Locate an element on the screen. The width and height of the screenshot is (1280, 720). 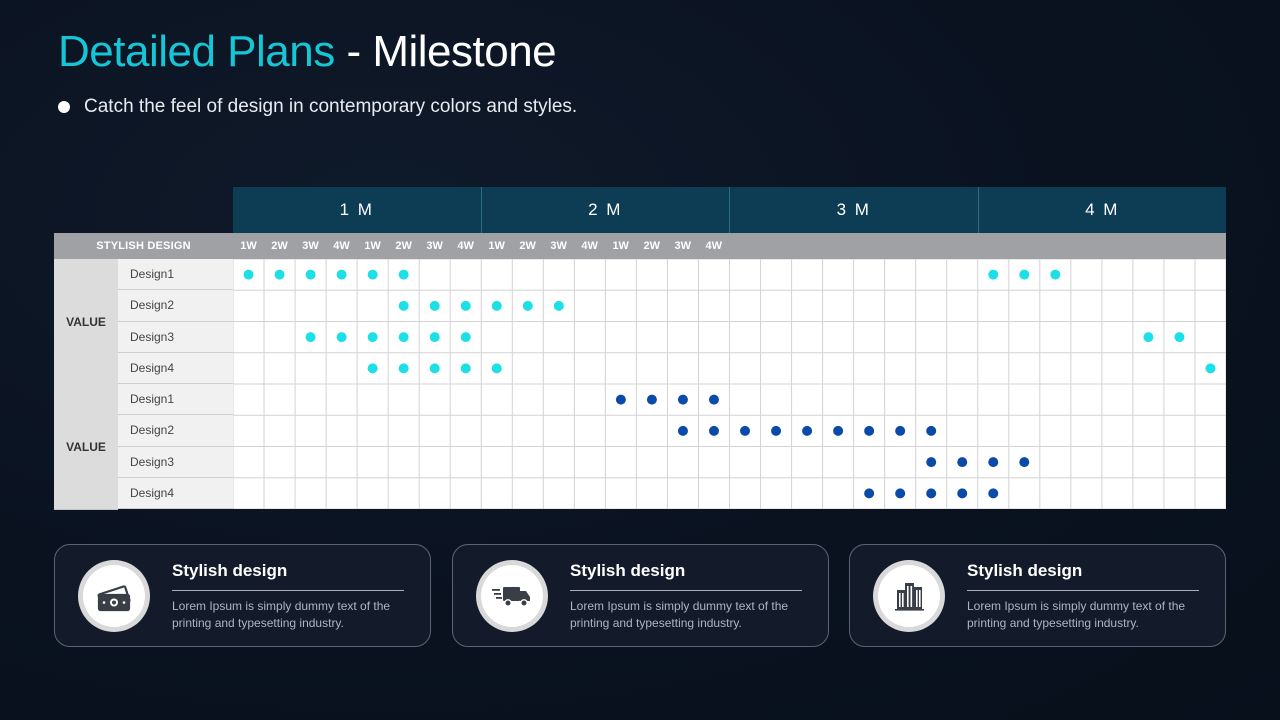
page-title: Detailed Plans - Milestone is located at coordinates (307, 52).